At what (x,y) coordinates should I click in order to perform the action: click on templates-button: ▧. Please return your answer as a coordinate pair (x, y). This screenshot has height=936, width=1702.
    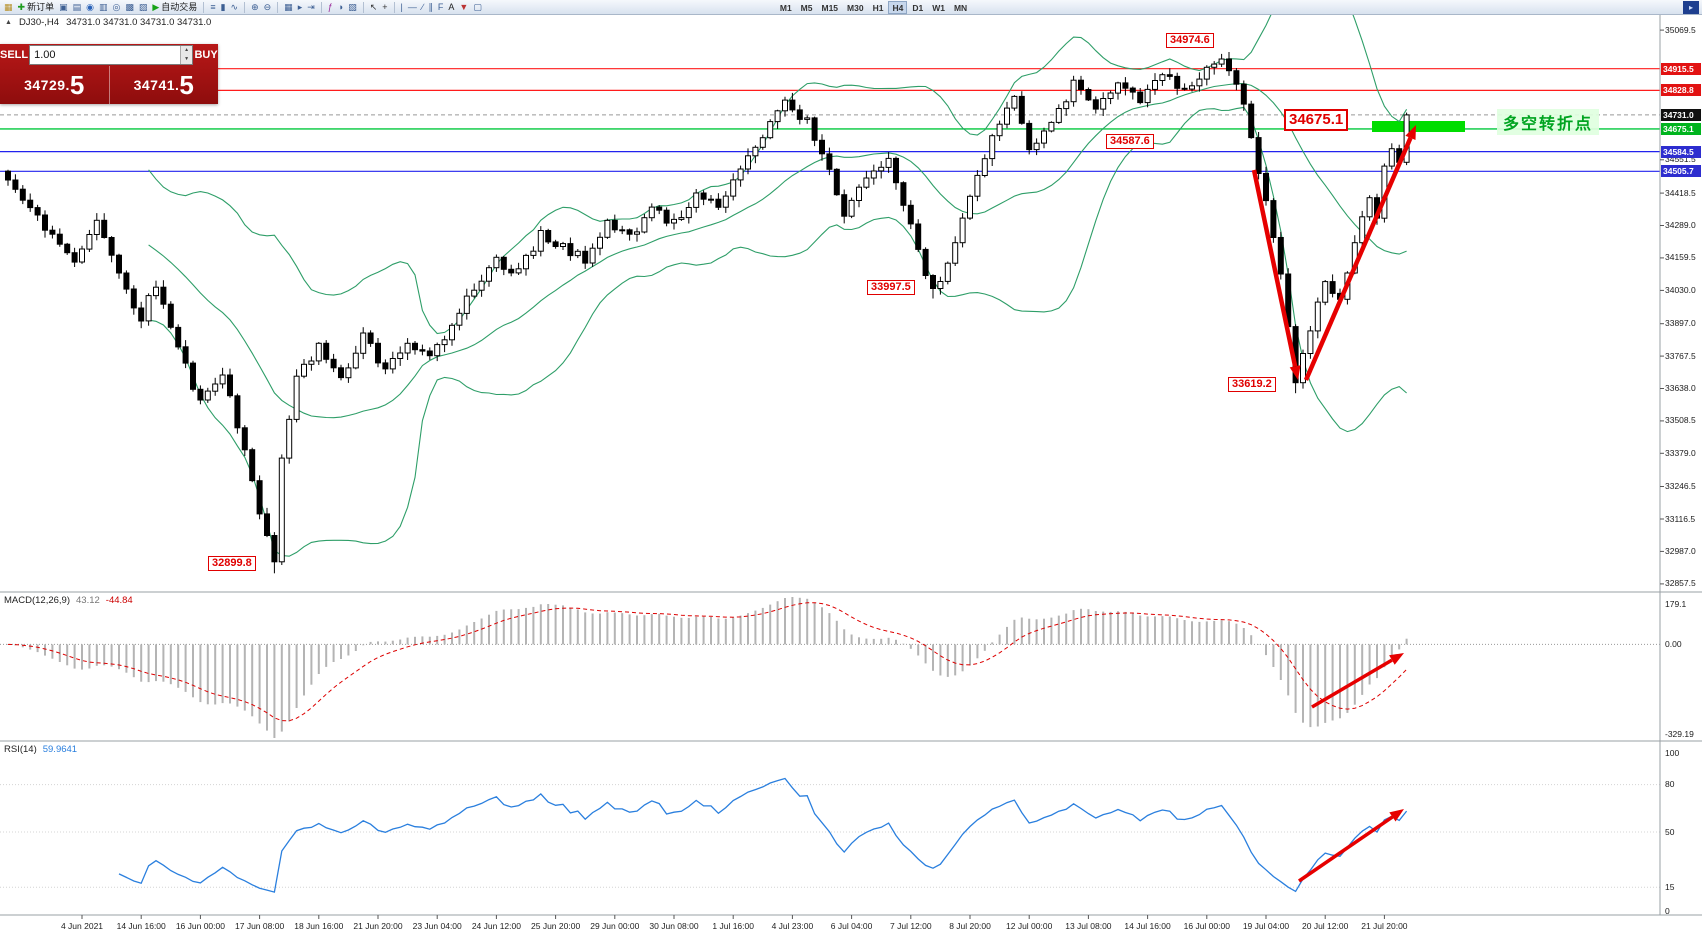
    Looking at the image, I should click on (352, 7).